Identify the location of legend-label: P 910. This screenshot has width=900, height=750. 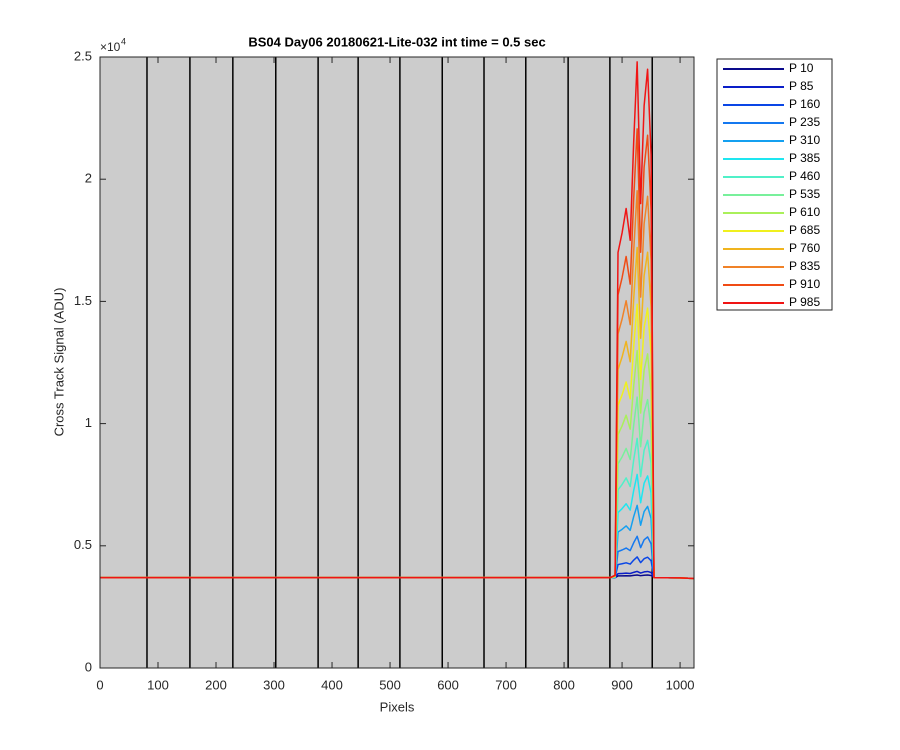
(804, 284).